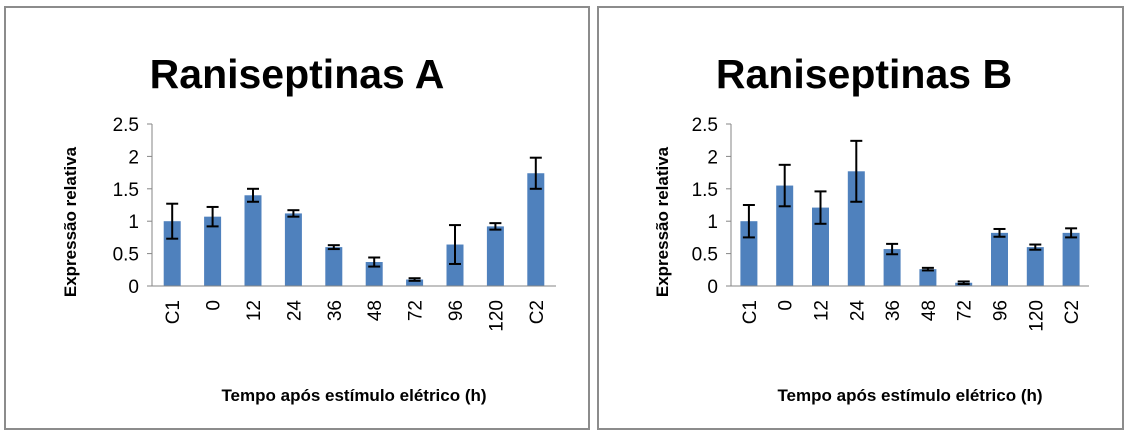 This screenshot has height=432, width=1128. Describe the element at coordinates (864, 74) in the screenshot. I see `chart-title: Raniseptinas B` at that location.